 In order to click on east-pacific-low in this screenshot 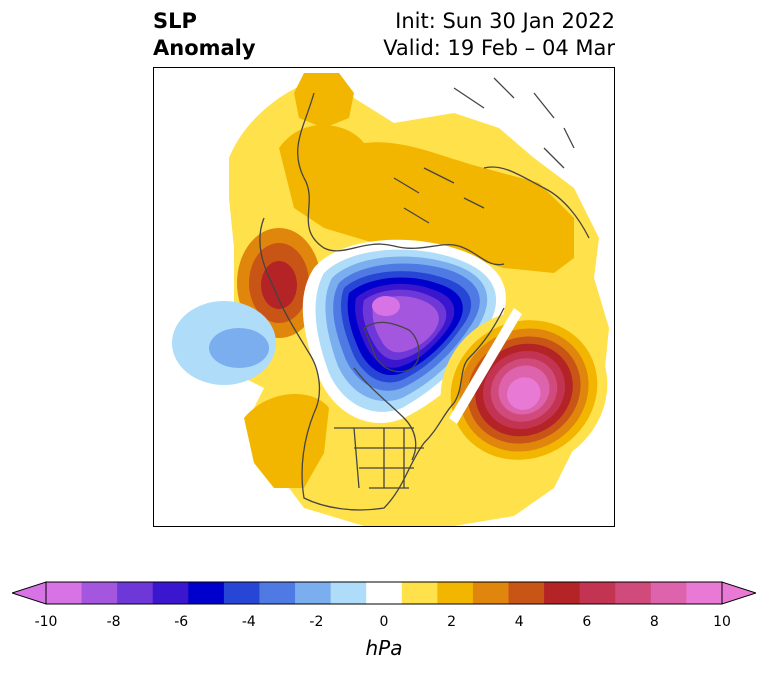, I will do `click(224, 343)`.